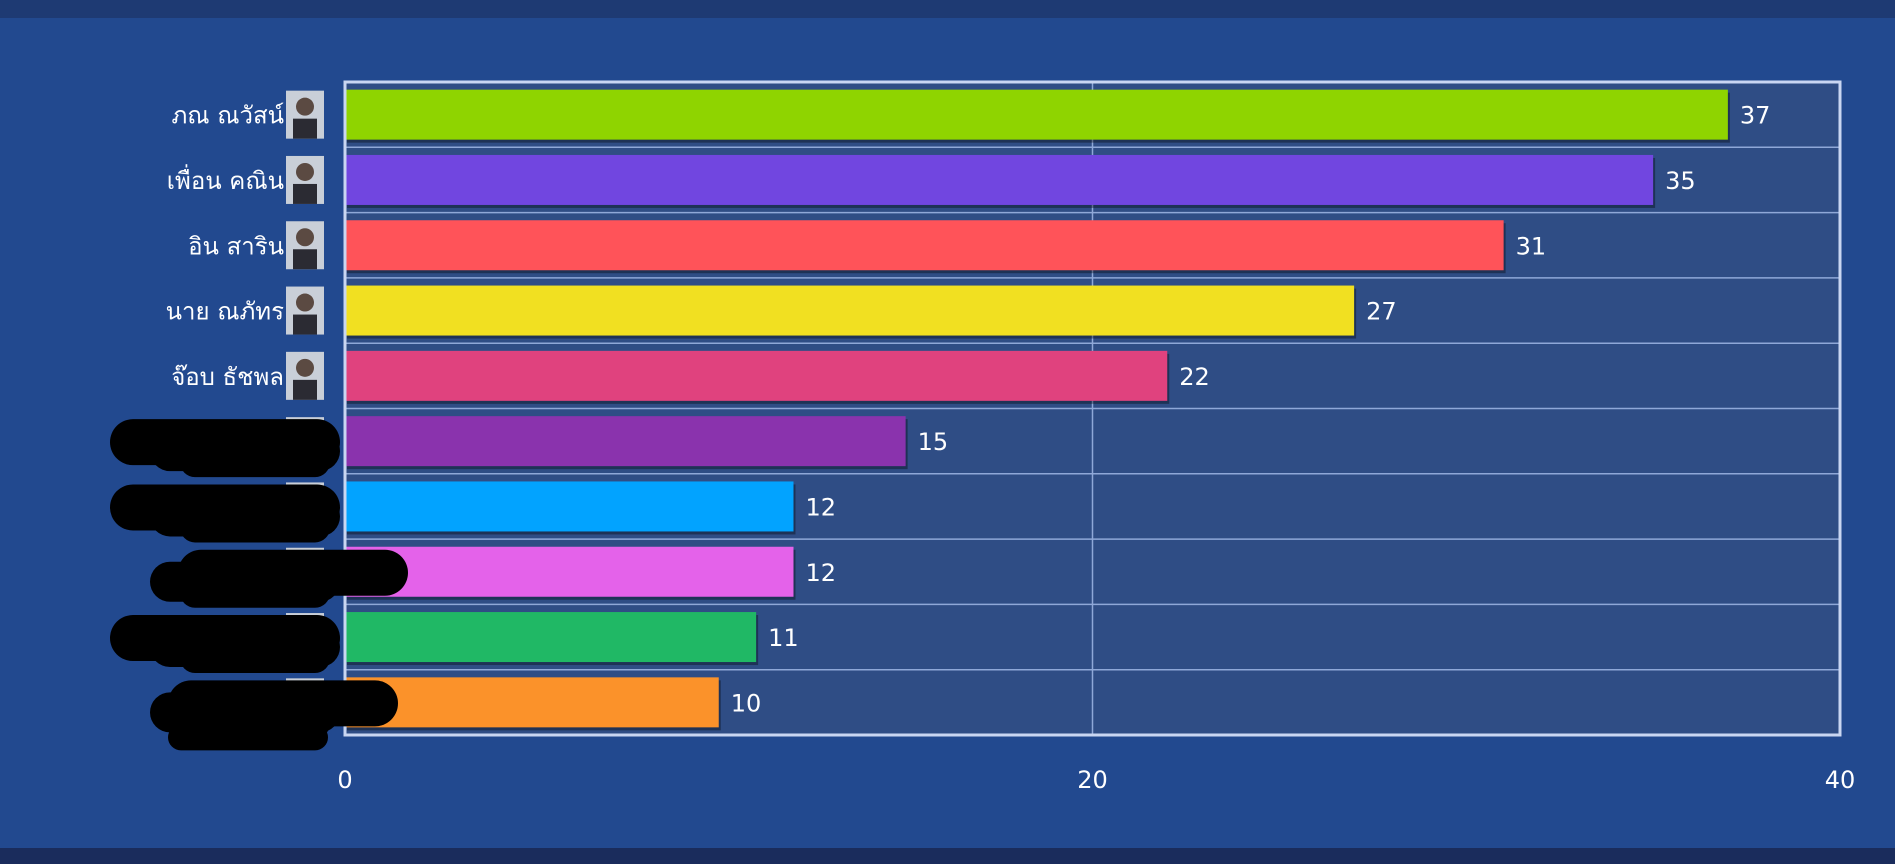  What do you see at coordinates (1680, 181) in the screenshot?
I see `bar-value-label: 35` at bounding box center [1680, 181].